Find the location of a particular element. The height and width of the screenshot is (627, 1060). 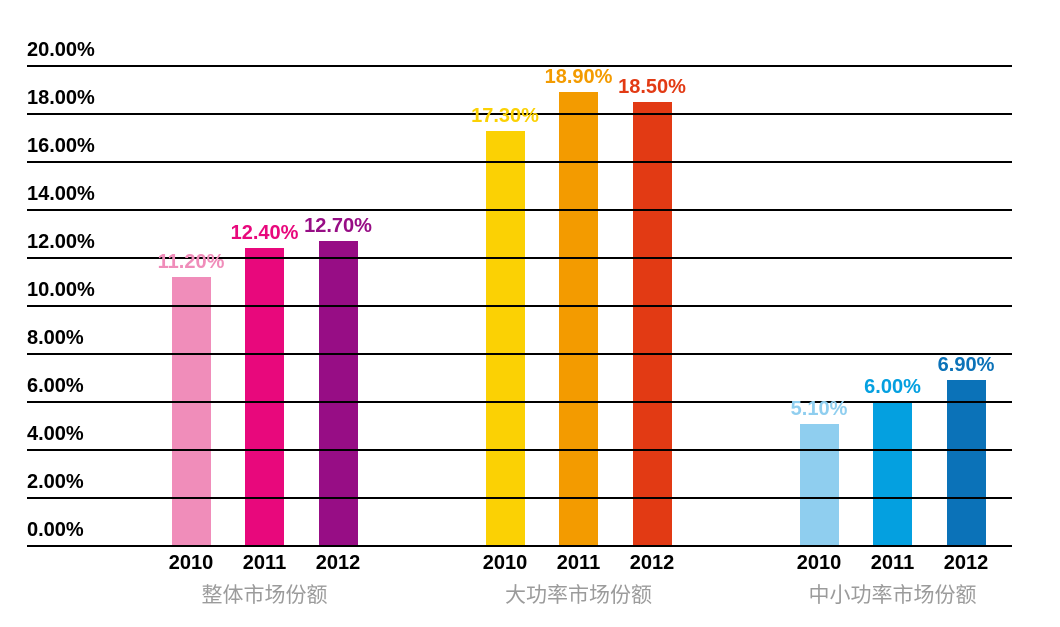

y-tick-label: 16.00% is located at coordinates (61, 146).